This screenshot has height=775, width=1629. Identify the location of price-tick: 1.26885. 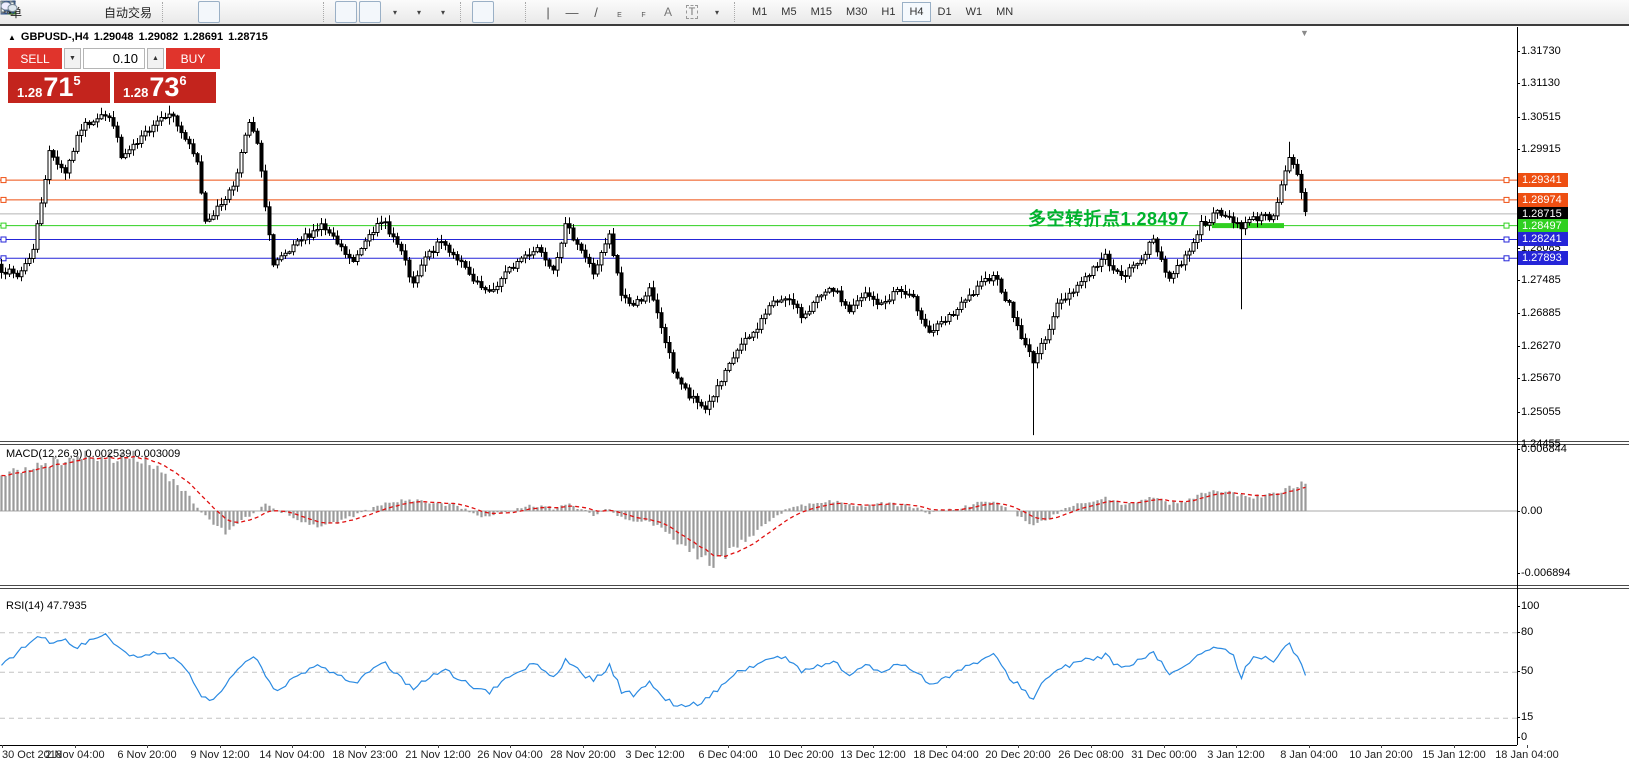
(1539, 313).